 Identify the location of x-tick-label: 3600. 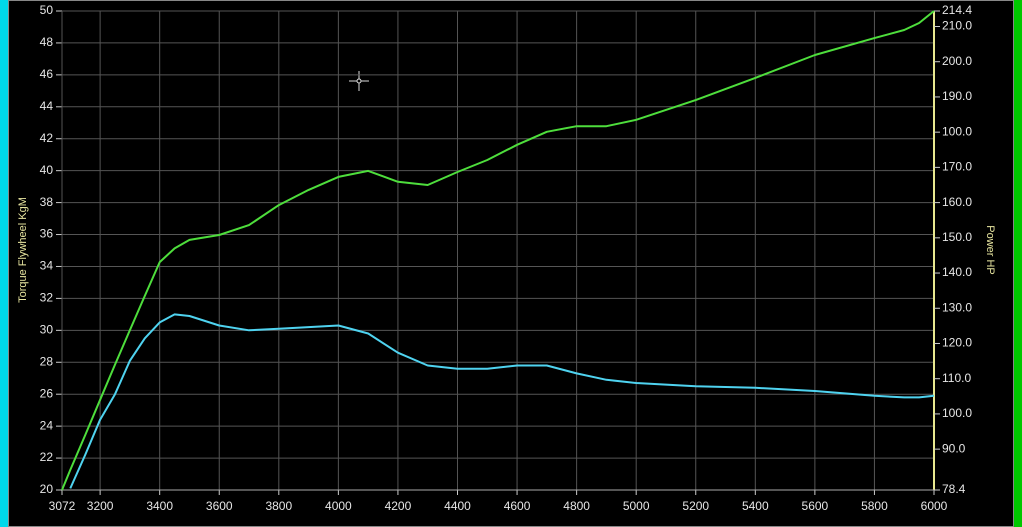
(219, 506).